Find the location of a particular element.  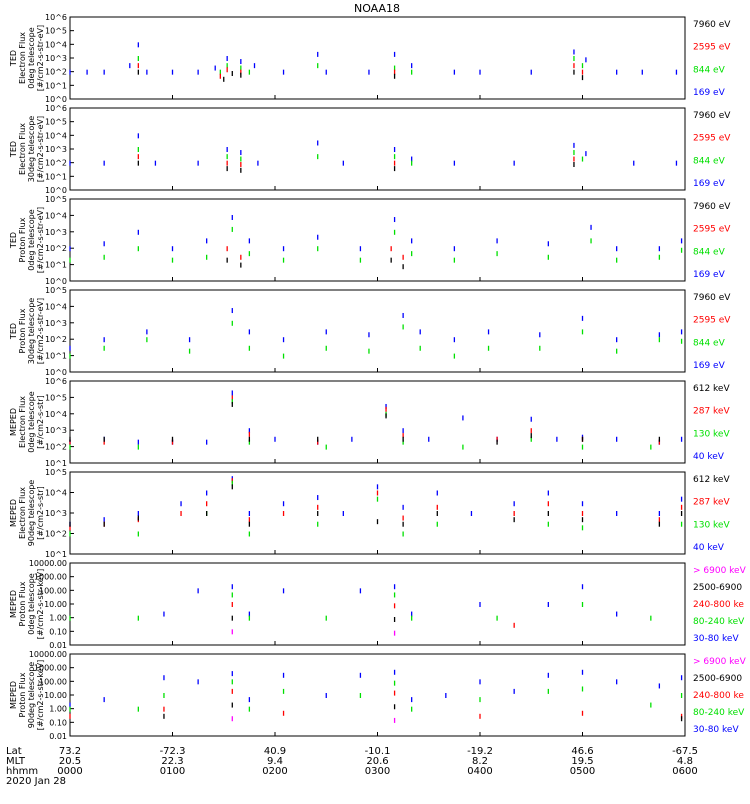

ephemeris-hhmm: 0600 is located at coordinates (684, 771).